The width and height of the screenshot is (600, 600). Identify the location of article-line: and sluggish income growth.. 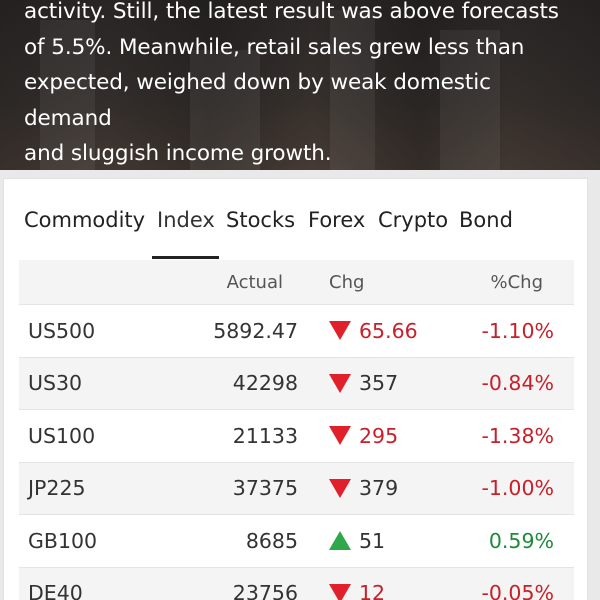
(178, 153).